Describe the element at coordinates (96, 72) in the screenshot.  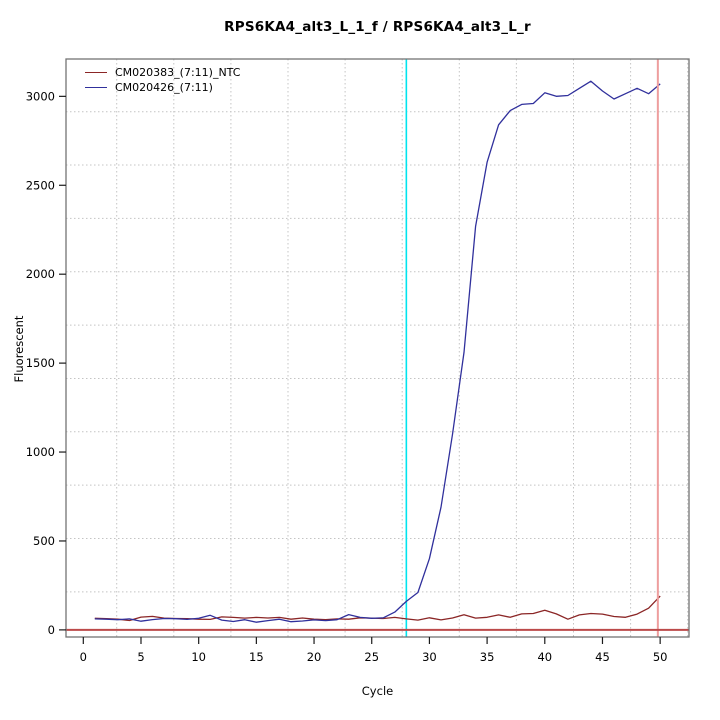
I see `legend-line-swatch-red` at that location.